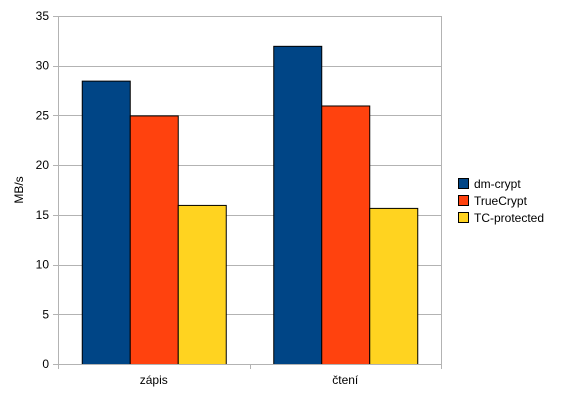 The image size is (577, 405). I want to click on legend: dm-crypt TrueCrypt TC-protected, so click(501, 201).